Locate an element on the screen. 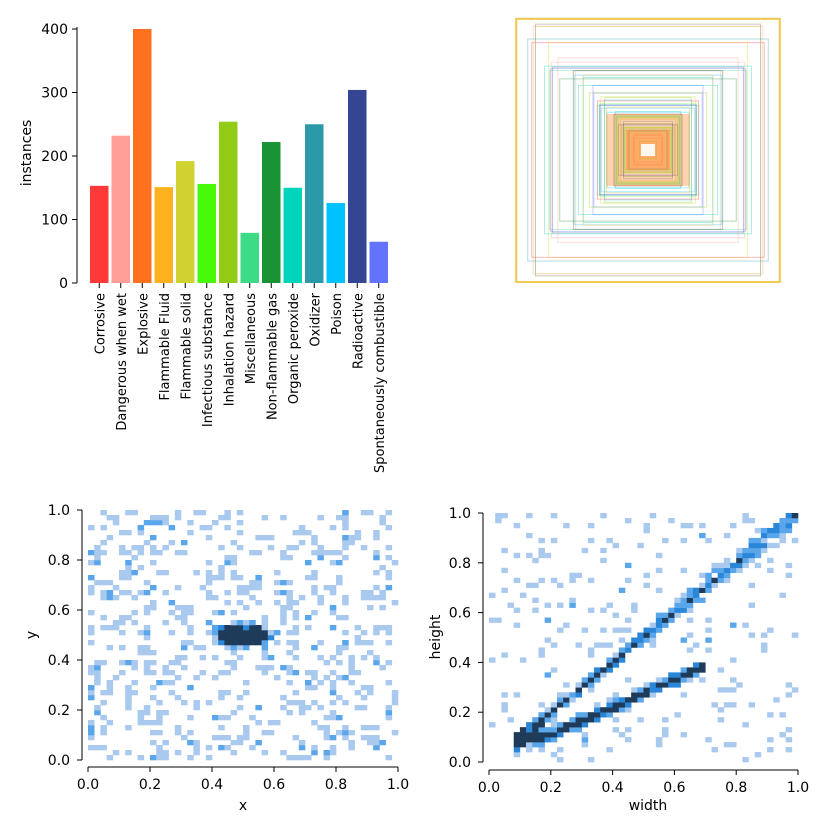 This screenshot has height=834, width=830. xy-y-tick-label: 0.0 is located at coordinates (59, 761).